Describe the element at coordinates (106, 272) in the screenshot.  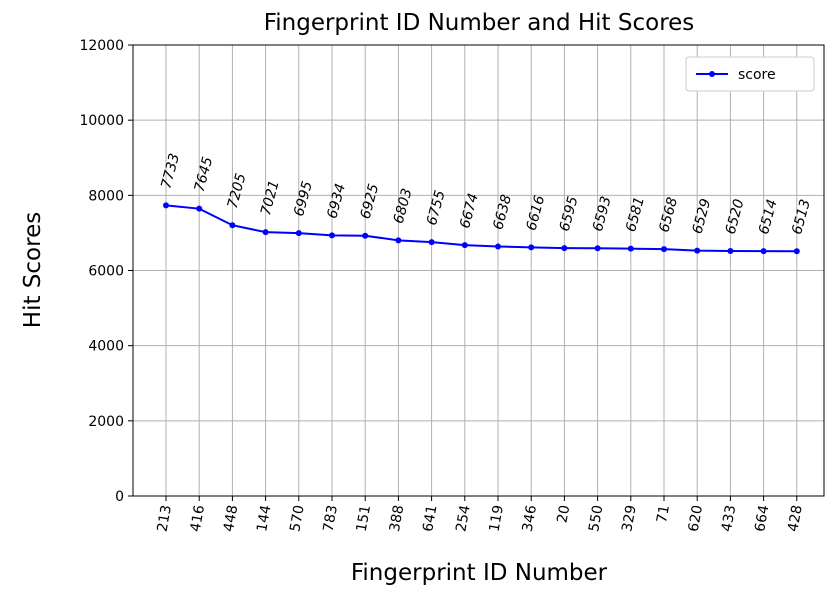
I see `y-tick-label: 6000` at that location.